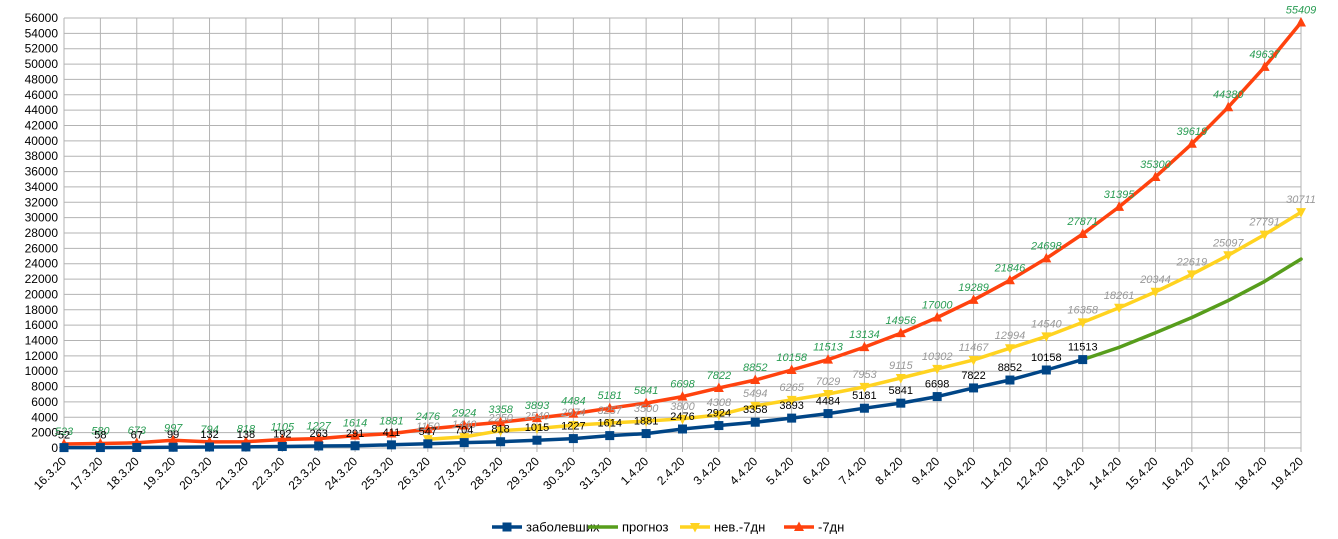  What do you see at coordinates (646, 391) in the screenshot?
I see `data-label: 5841` at bounding box center [646, 391].